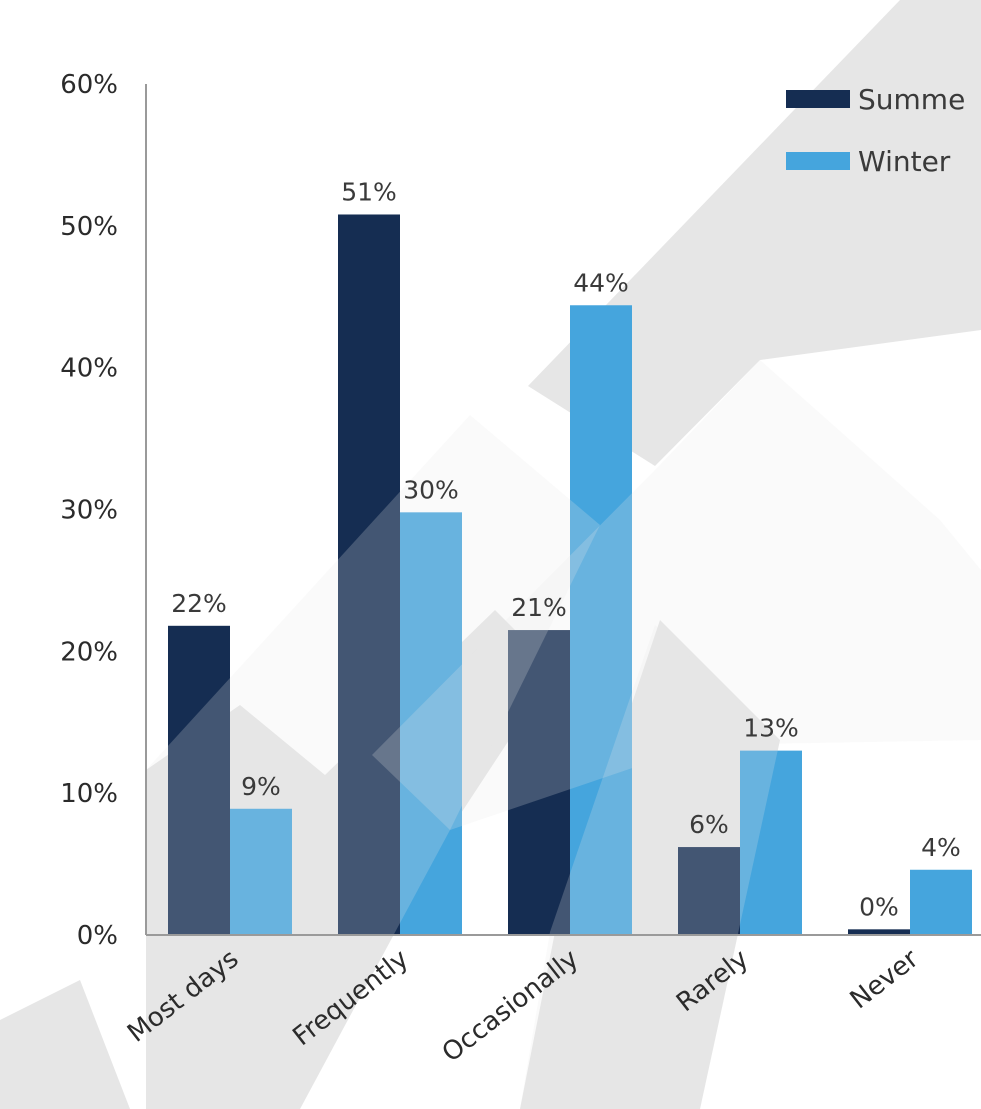 This screenshot has height=1109, width=981. I want to click on data-label: 0%, so click(879, 906).